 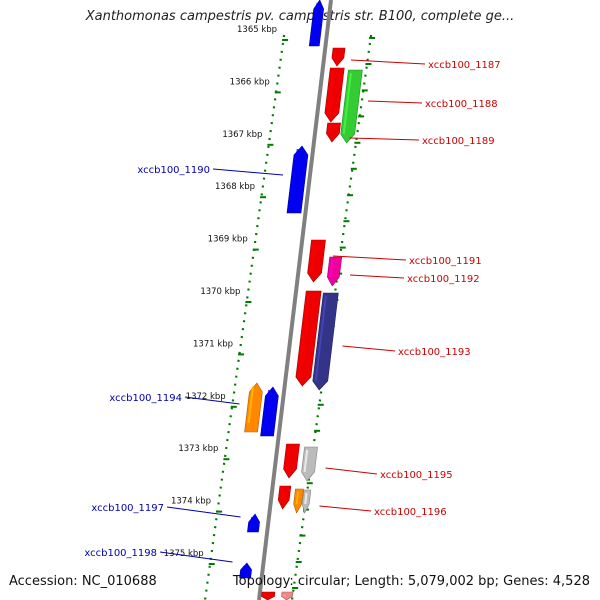 What do you see at coordinates (461, 104) in the screenshot?
I see `gene-label: xccb100_1188` at bounding box center [461, 104].